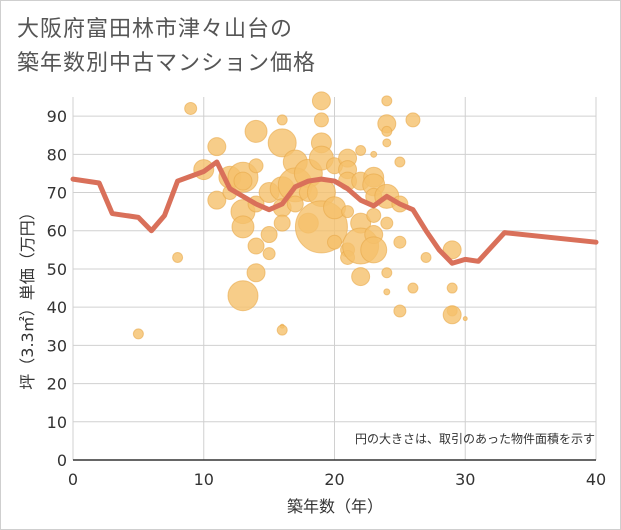  I want to click on x-tick-label: 30, so click(465, 479).